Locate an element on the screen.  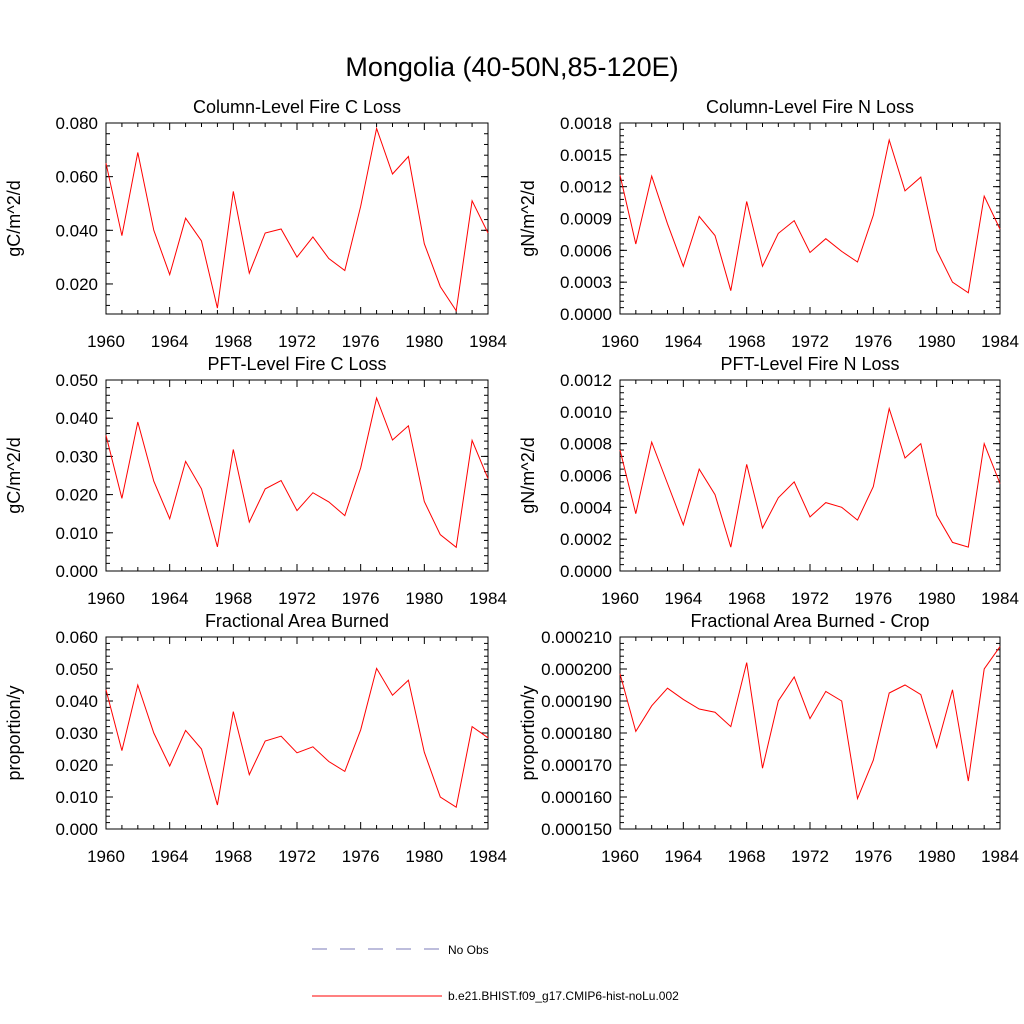
y-tick-label: 0.000170 is located at coordinates (576, 765).